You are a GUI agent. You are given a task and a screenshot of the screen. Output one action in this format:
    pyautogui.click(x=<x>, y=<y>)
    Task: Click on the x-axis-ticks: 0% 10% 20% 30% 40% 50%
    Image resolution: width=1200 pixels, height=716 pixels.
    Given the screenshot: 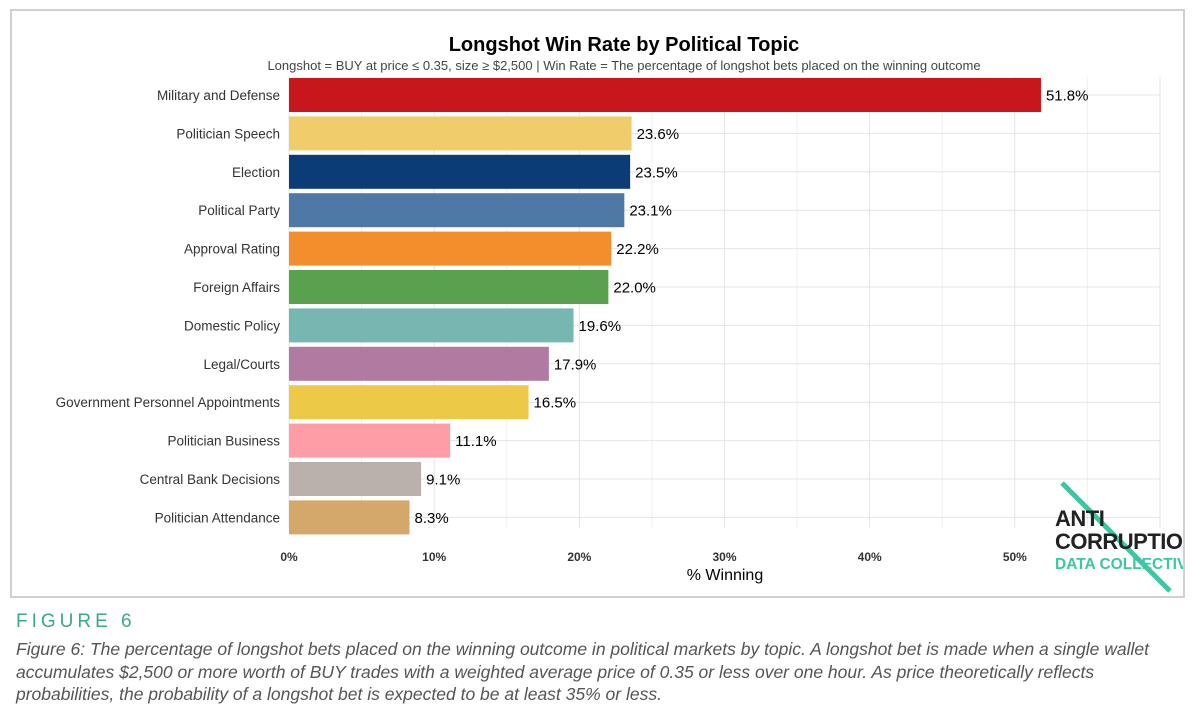 What is the action you would take?
    pyautogui.click(x=653, y=557)
    